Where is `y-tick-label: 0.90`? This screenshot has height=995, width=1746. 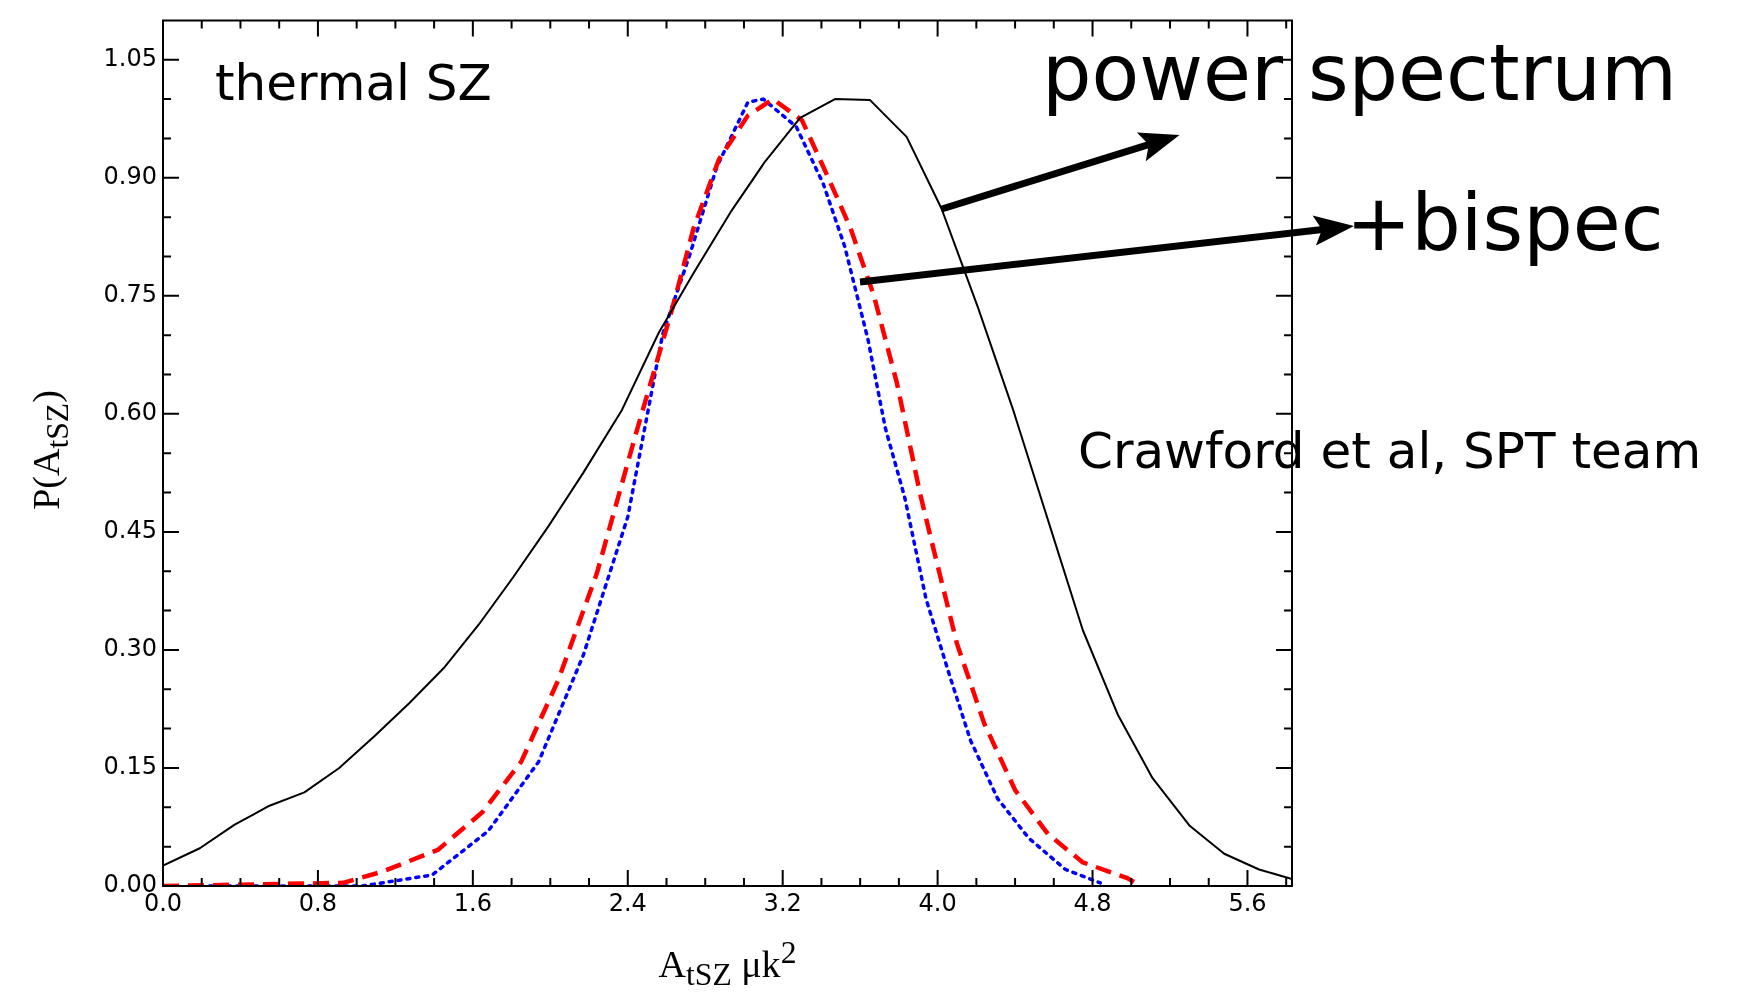 y-tick-label: 0.90 is located at coordinates (130, 176).